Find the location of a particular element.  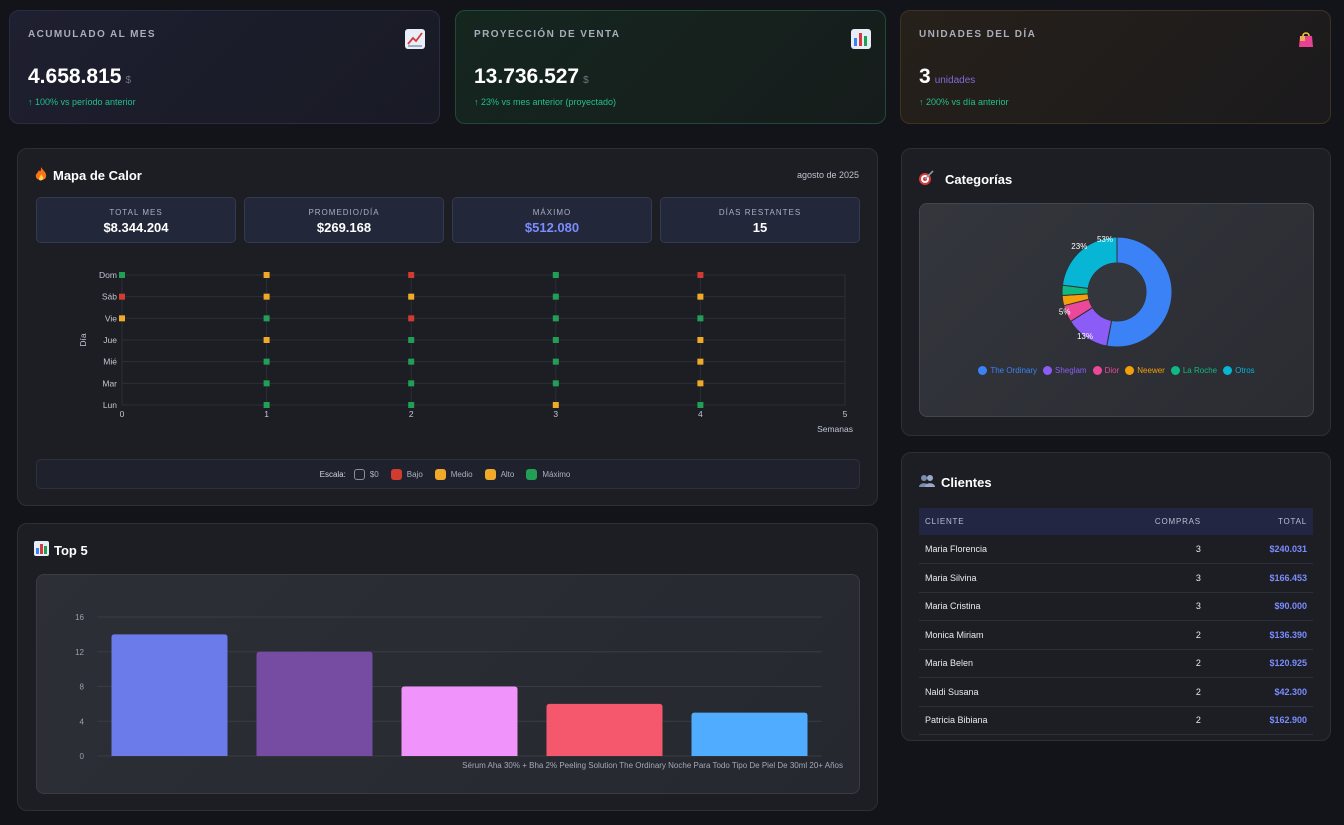

scale-label: Escala: is located at coordinates (332, 474).